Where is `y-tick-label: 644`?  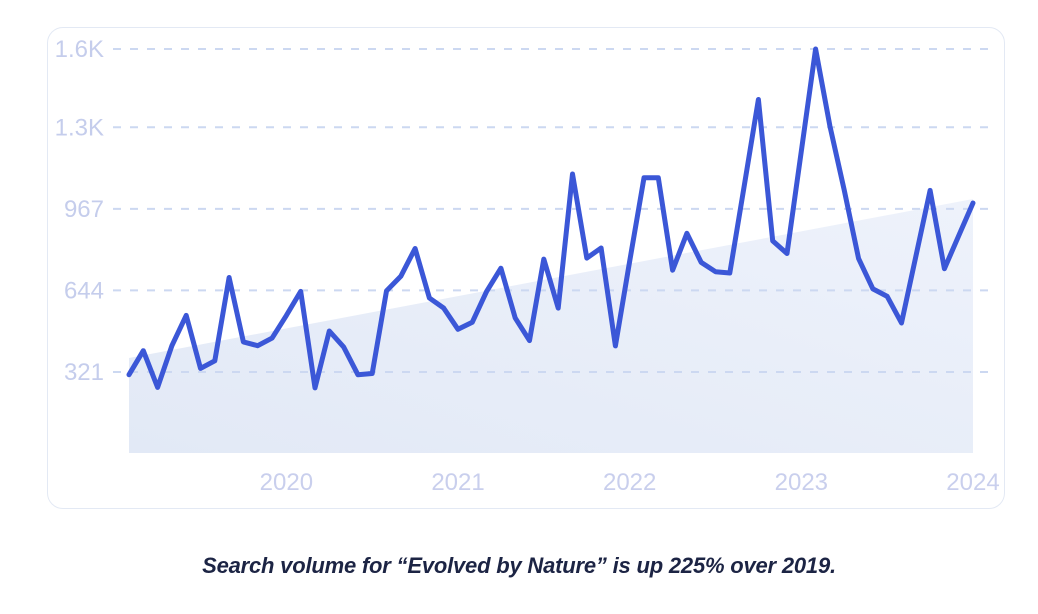 y-tick-label: 644 is located at coordinates (84, 290).